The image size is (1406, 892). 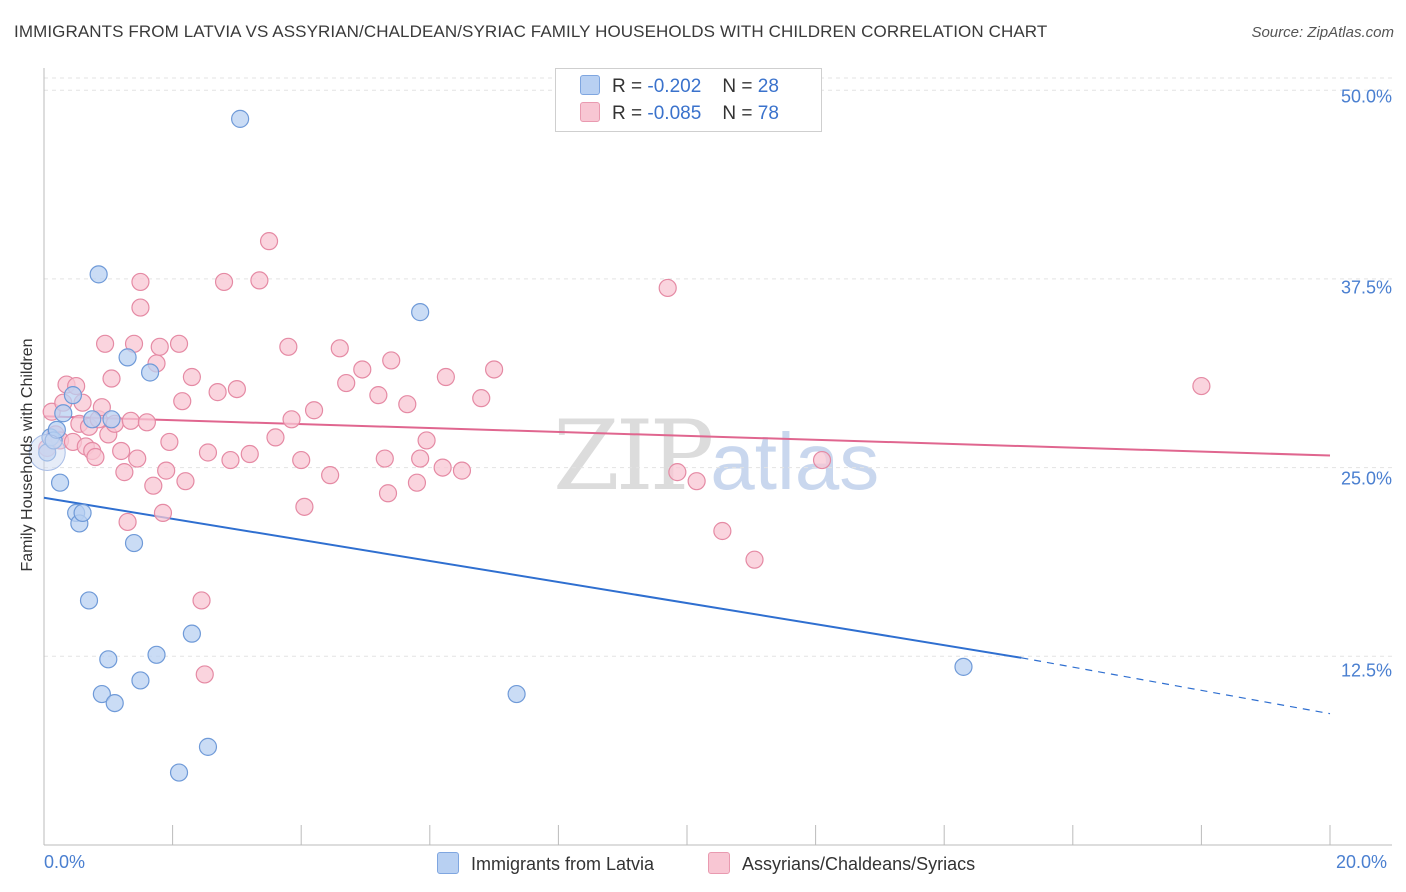 What do you see at coordinates (590, 85) in the screenshot?
I see `legend-swatch-latvia` at bounding box center [590, 85].